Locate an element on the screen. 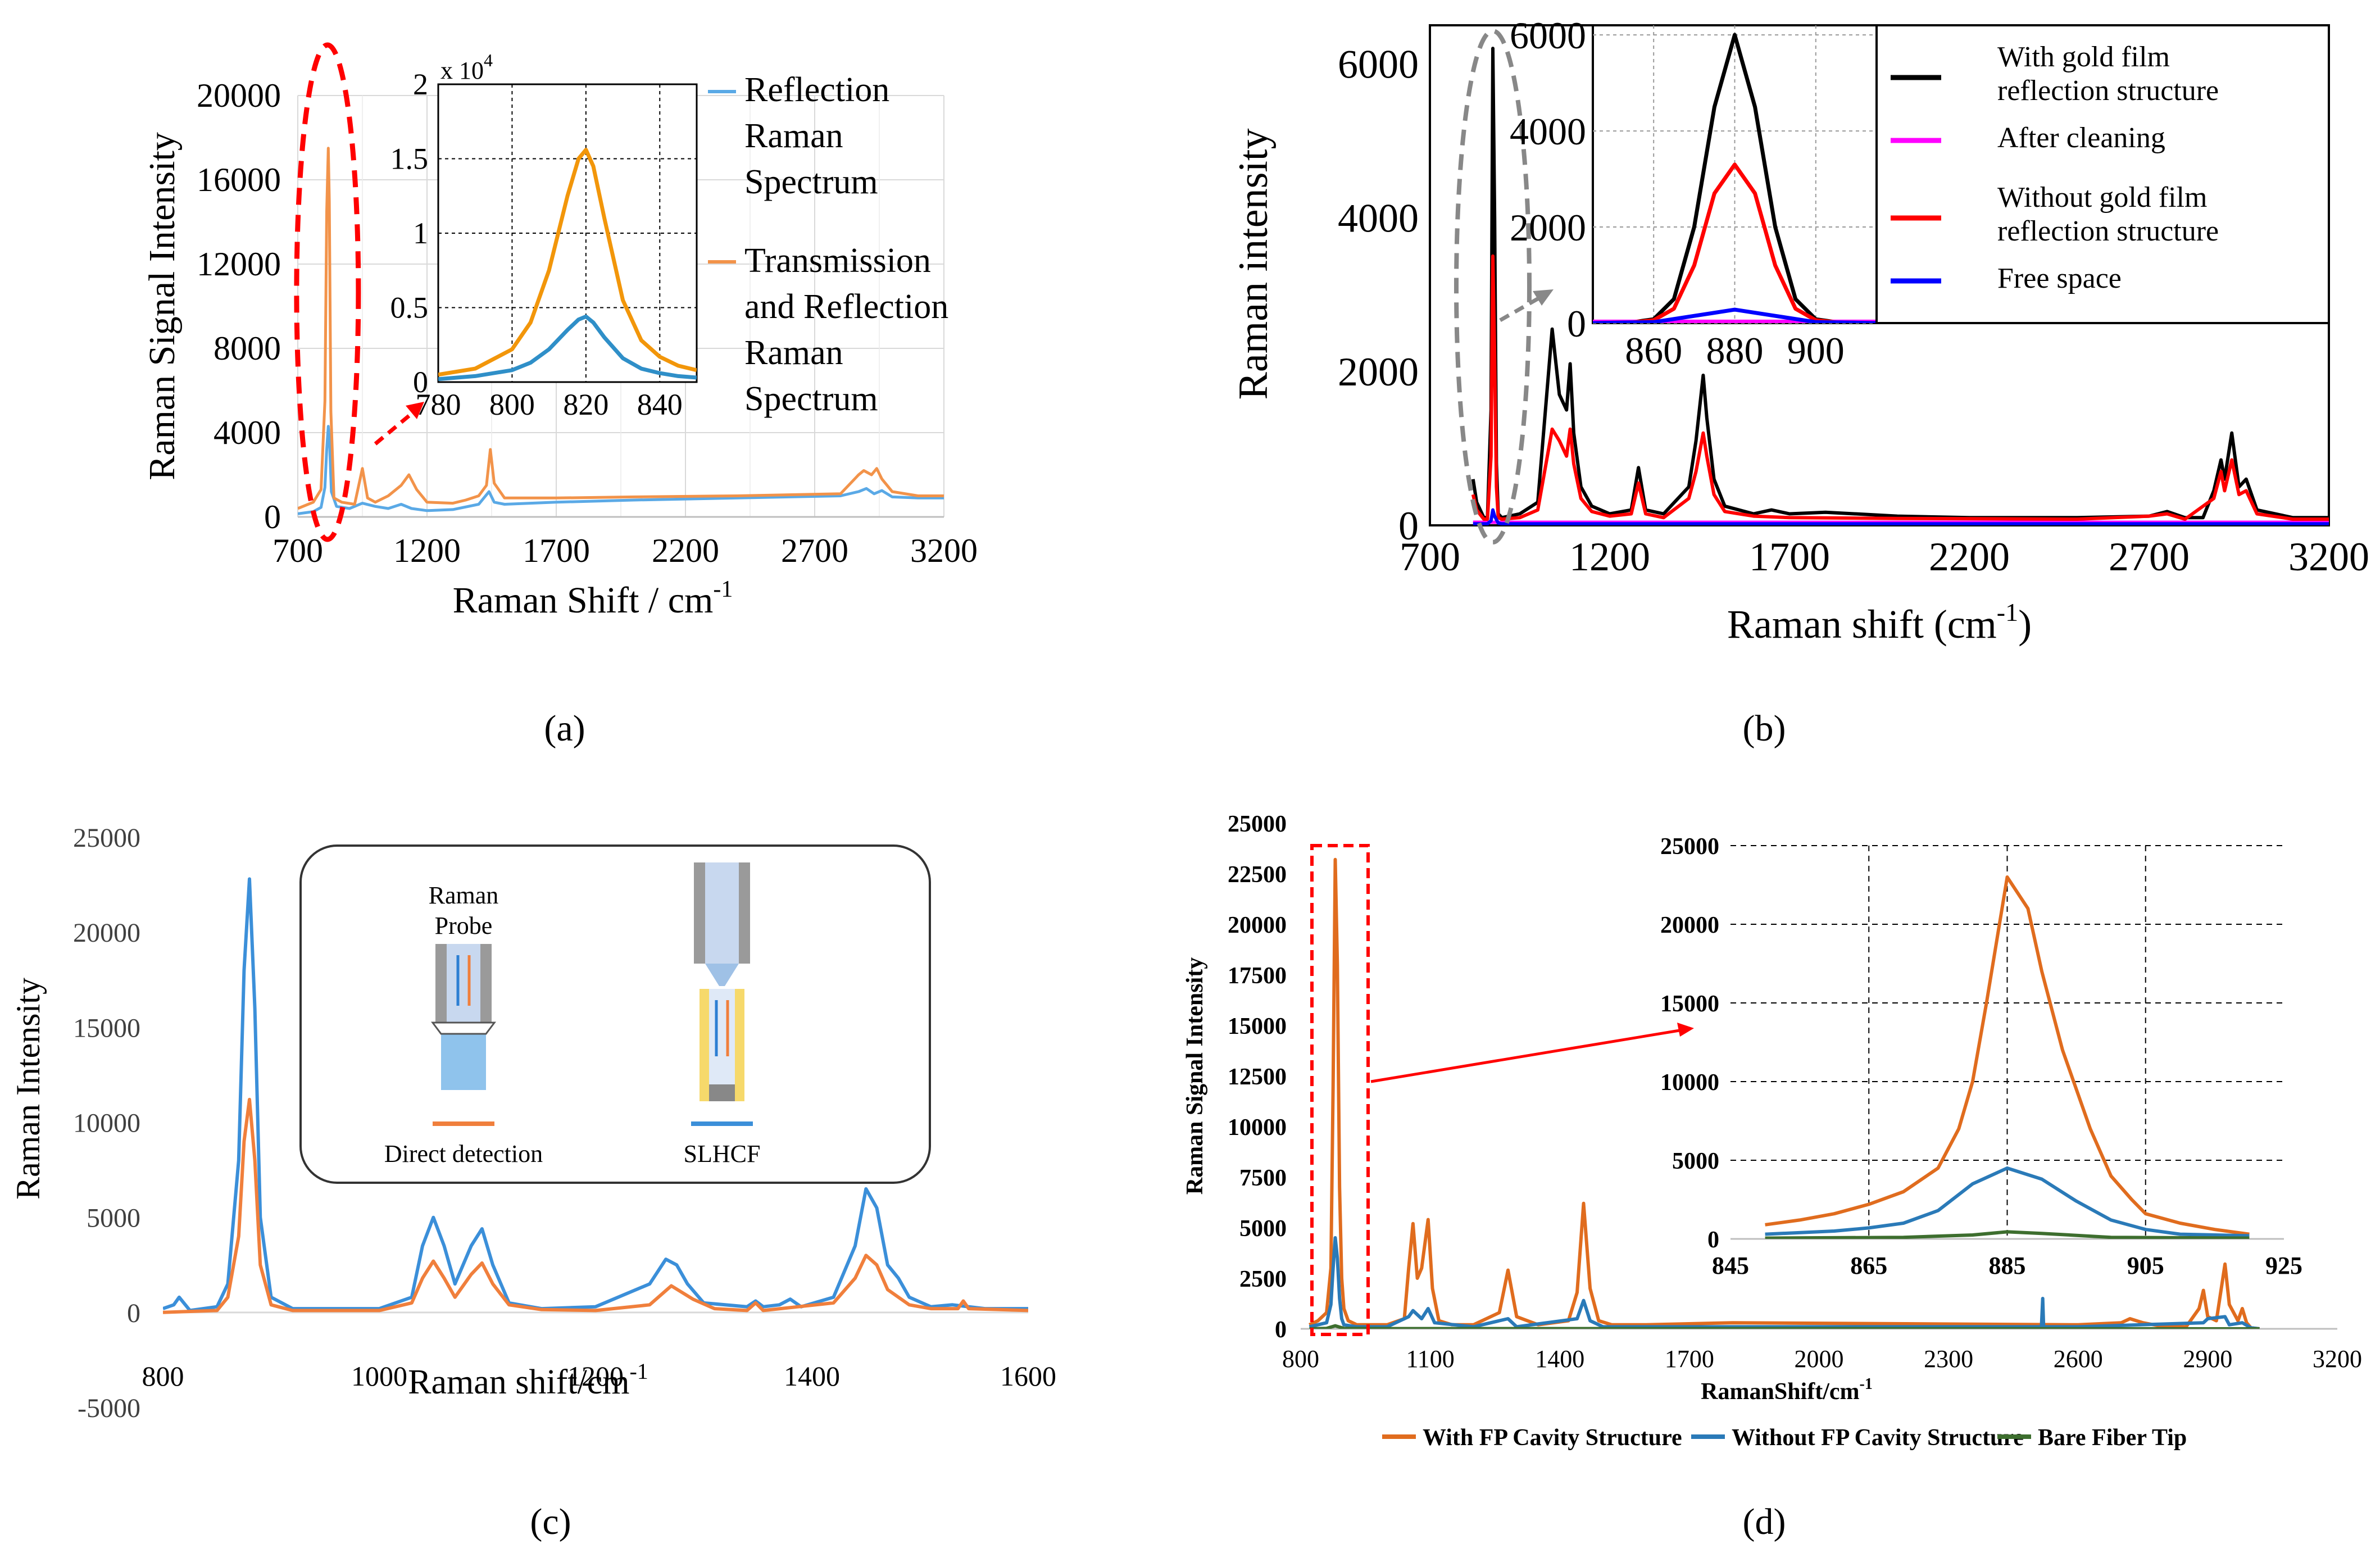 The height and width of the screenshot is (1553, 2380). x-axis-label: Raman Shift / cm-1 is located at coordinates (593, 598).